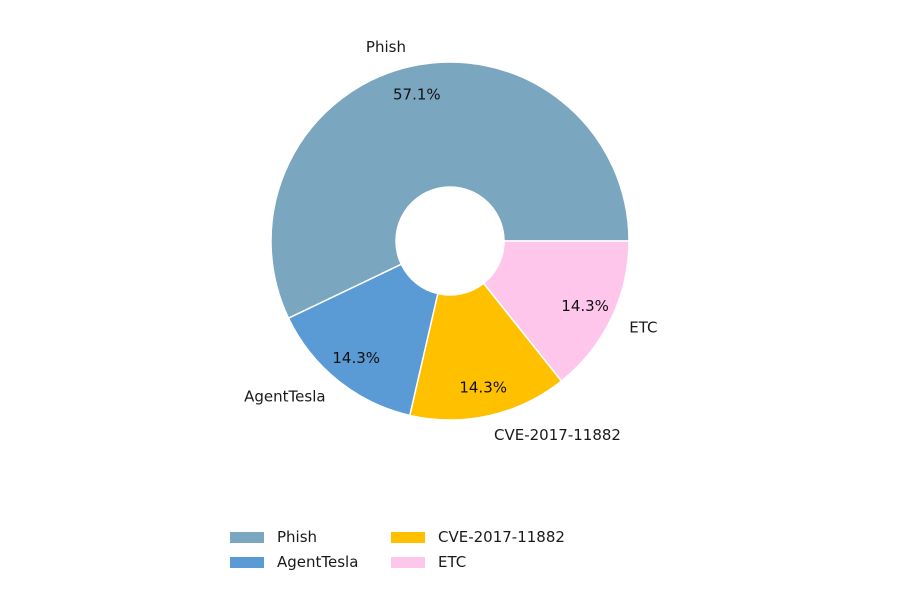 The width and height of the screenshot is (900, 600). I want to click on slice-agenttesla, so click(363, 340).